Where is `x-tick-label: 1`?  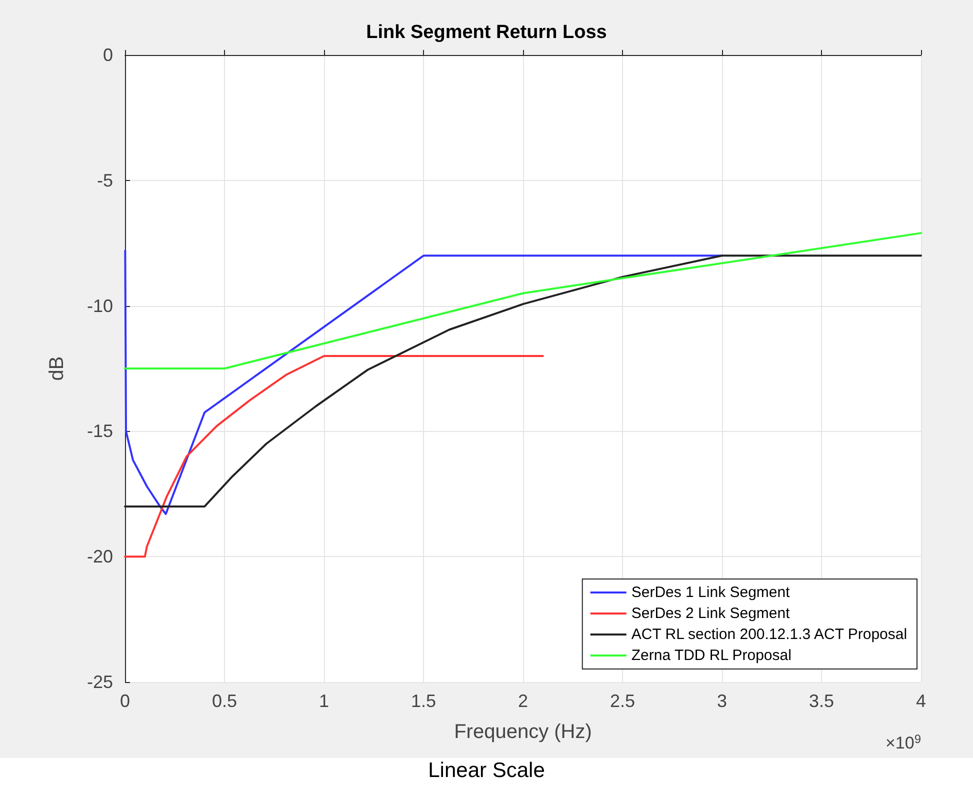 x-tick-label: 1 is located at coordinates (324, 701).